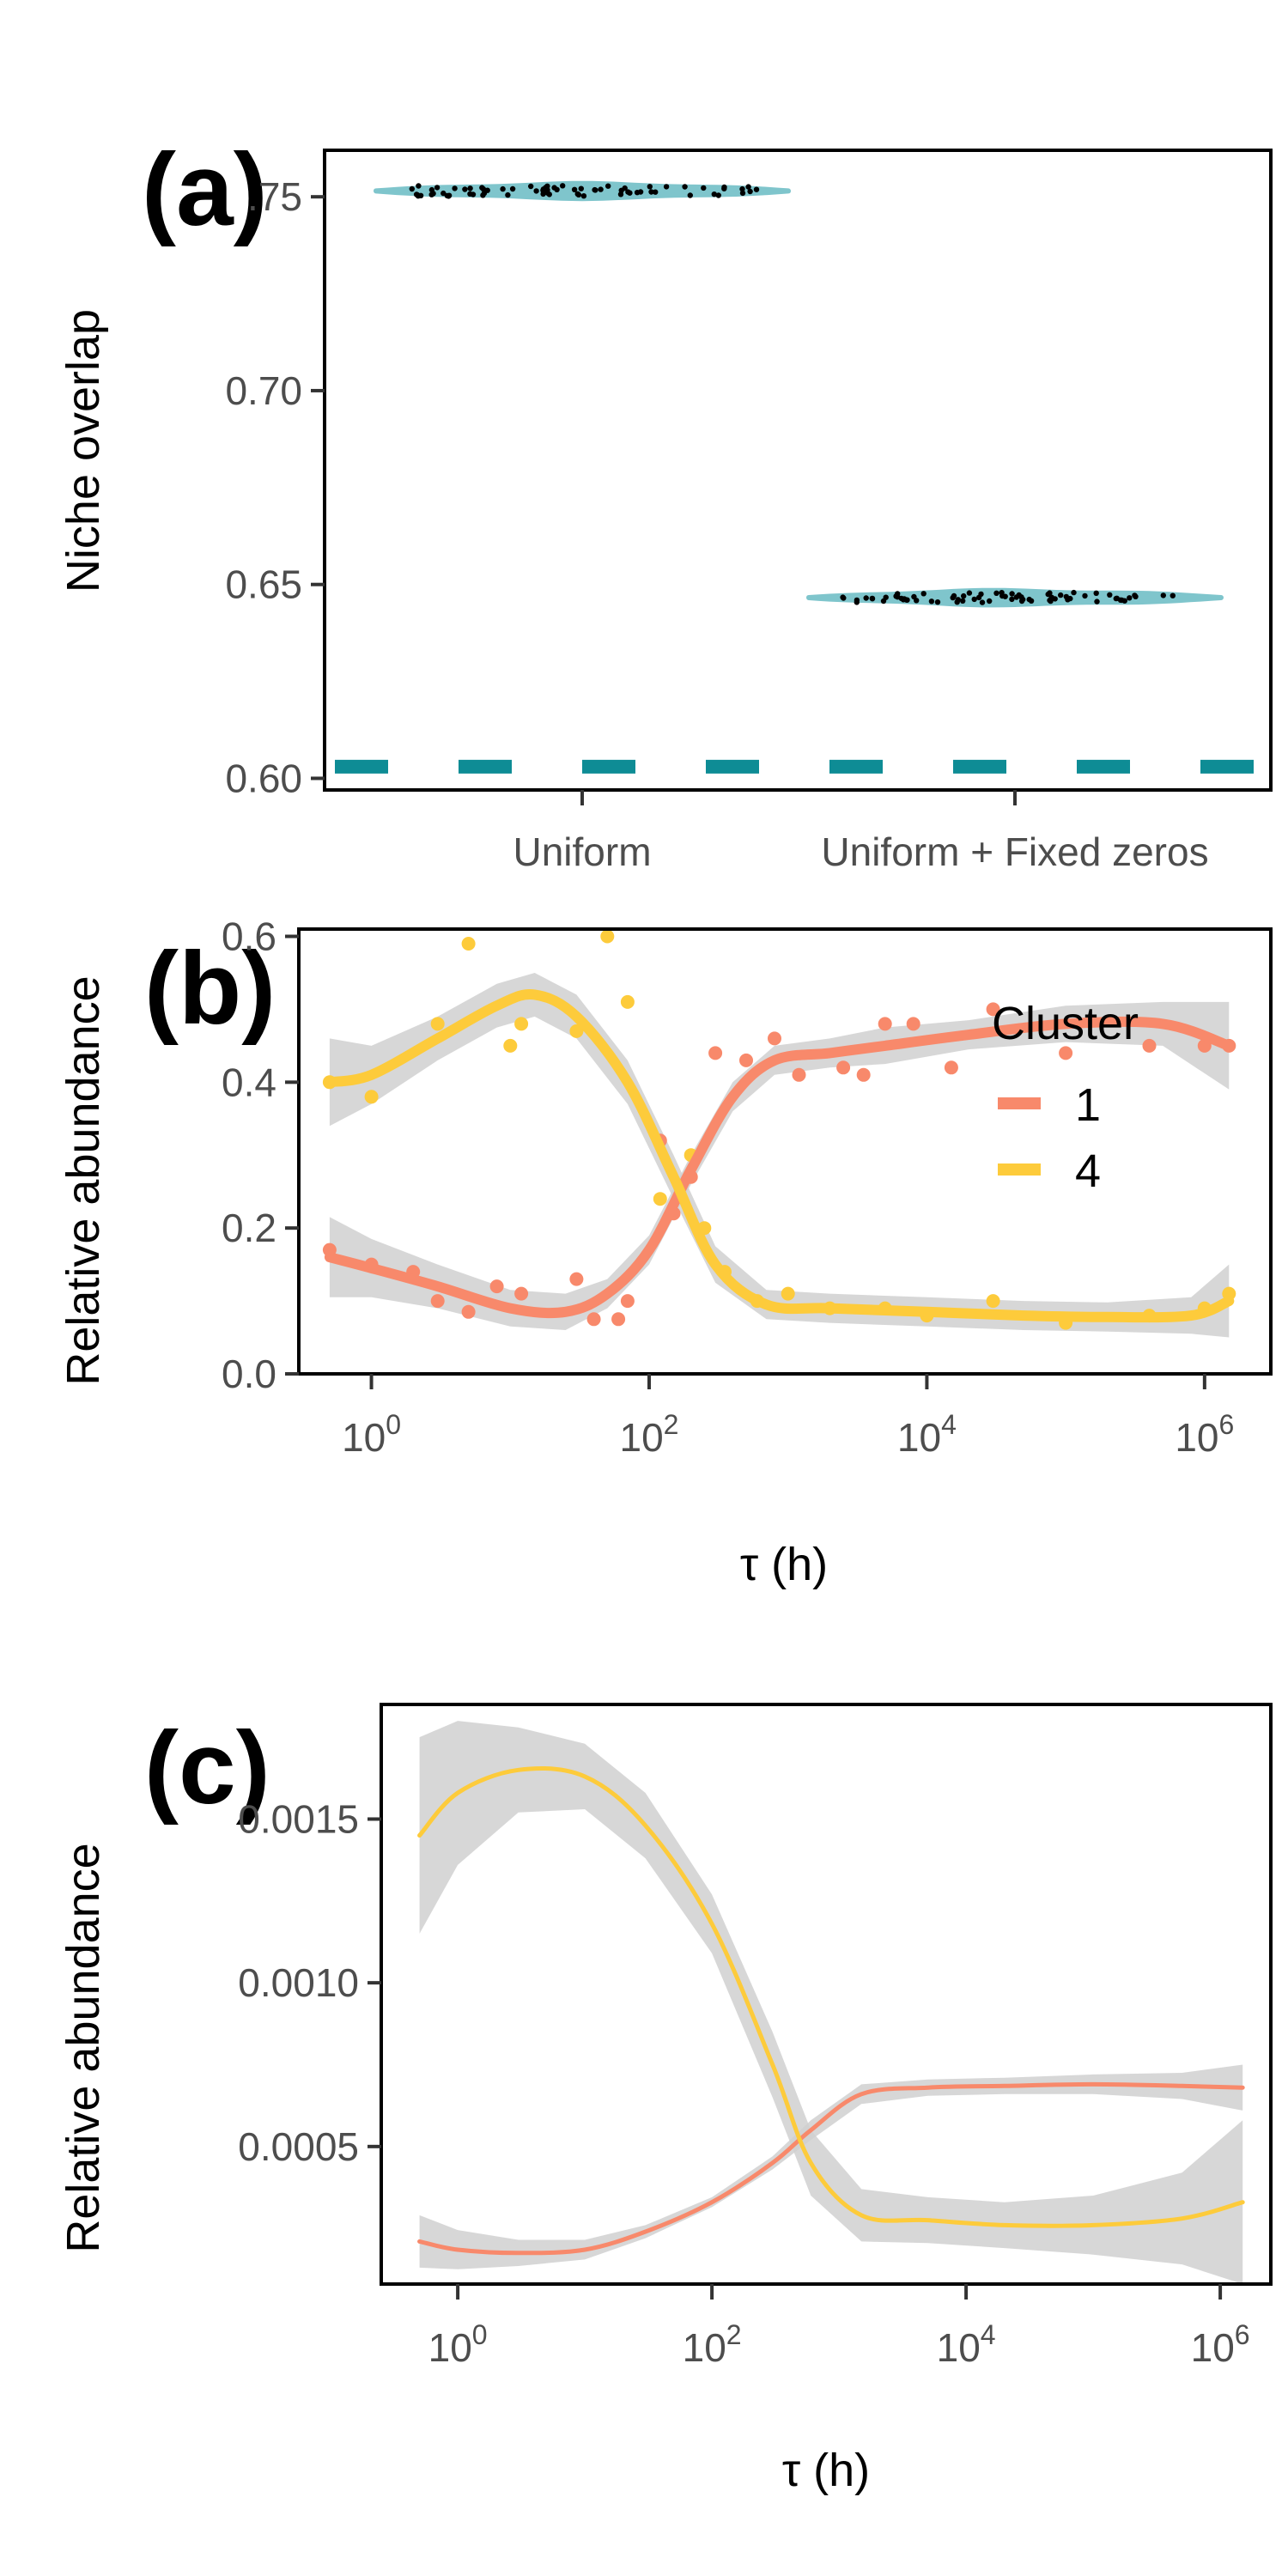  Describe the element at coordinates (371, 1434) in the screenshot. I see `panel-b-x-tick-label: 10⁰` at that location.